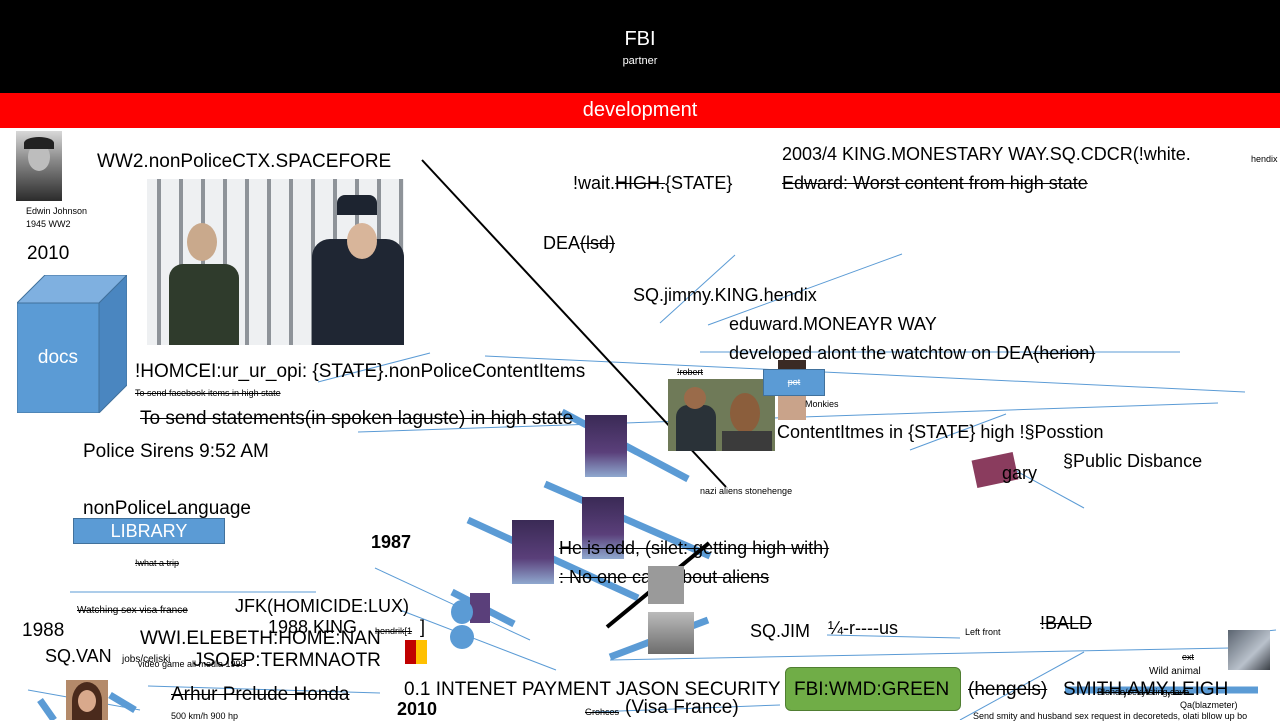 The image size is (1280, 721). I want to click on soldier-monkey-photo, so click(721, 415).